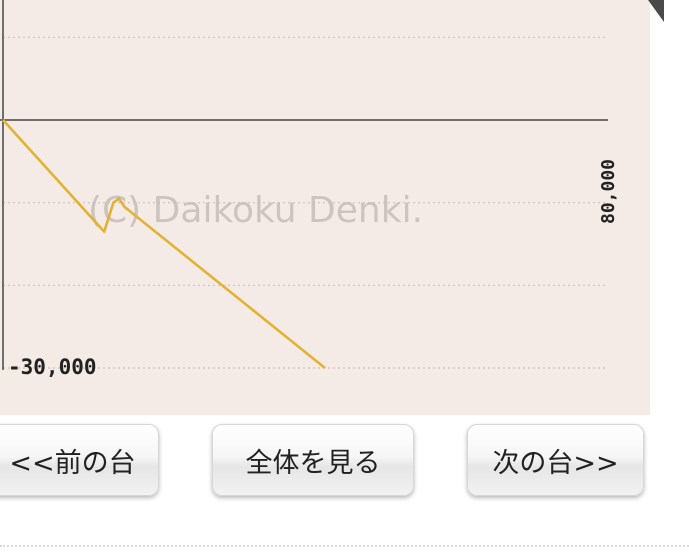  I want to click on bottom-divider, so click(344, 546).